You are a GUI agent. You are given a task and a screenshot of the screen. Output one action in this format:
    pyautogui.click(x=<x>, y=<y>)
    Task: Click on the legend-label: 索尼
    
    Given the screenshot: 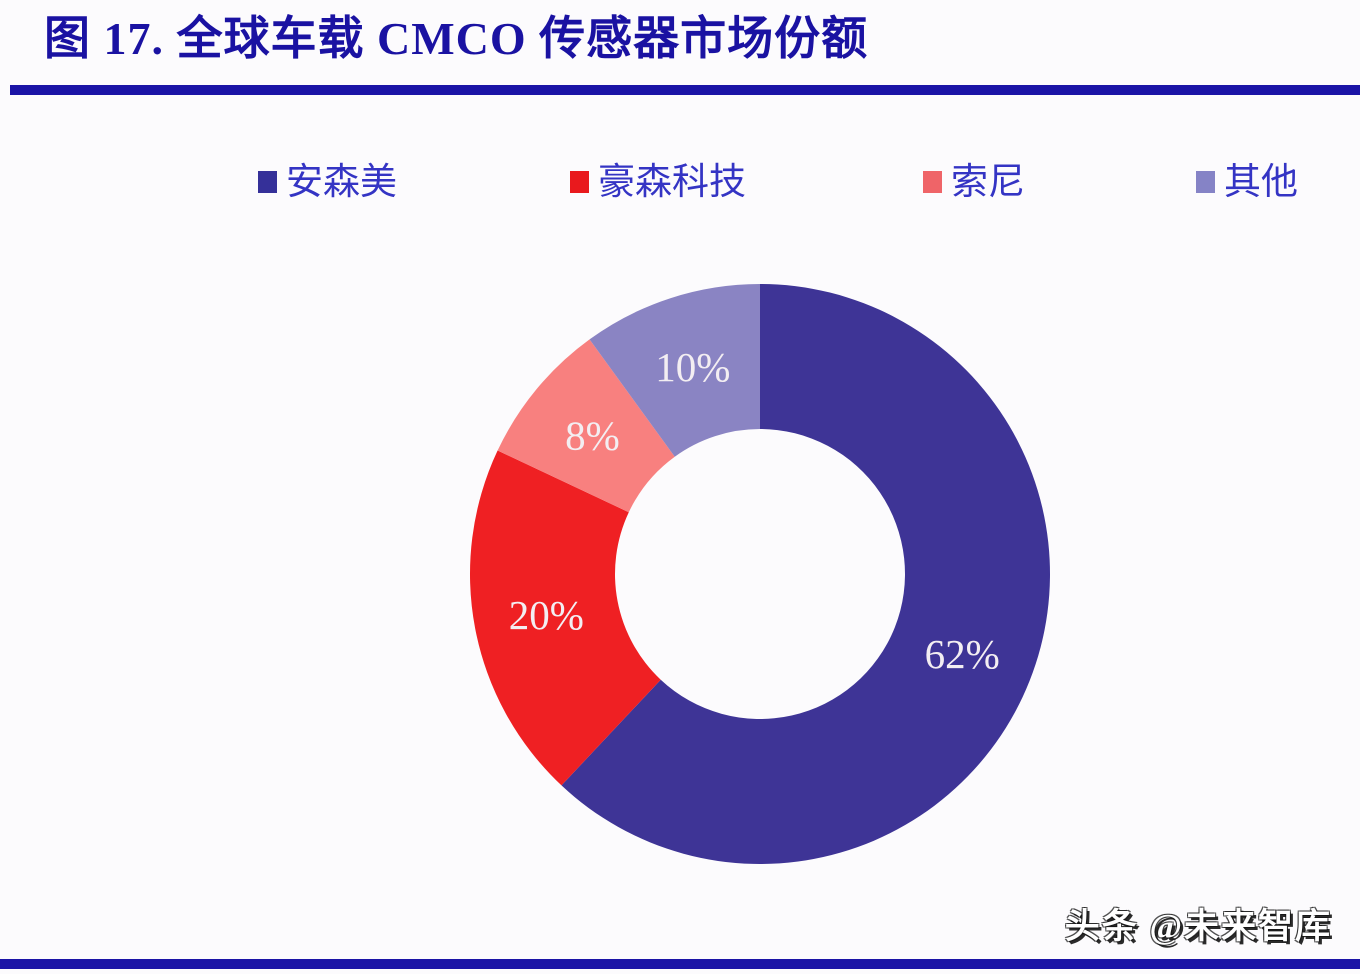 What is the action you would take?
    pyautogui.click(x=988, y=182)
    